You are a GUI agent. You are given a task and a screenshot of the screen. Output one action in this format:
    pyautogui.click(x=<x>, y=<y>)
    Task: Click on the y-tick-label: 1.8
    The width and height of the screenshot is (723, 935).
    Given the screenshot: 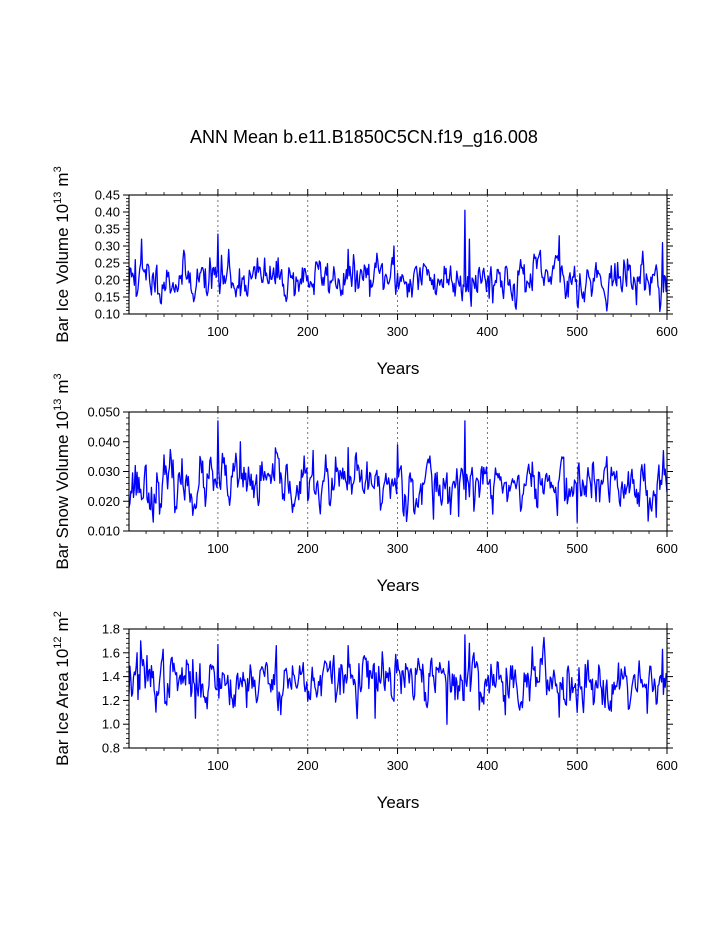 What is the action you would take?
    pyautogui.click(x=111, y=629)
    